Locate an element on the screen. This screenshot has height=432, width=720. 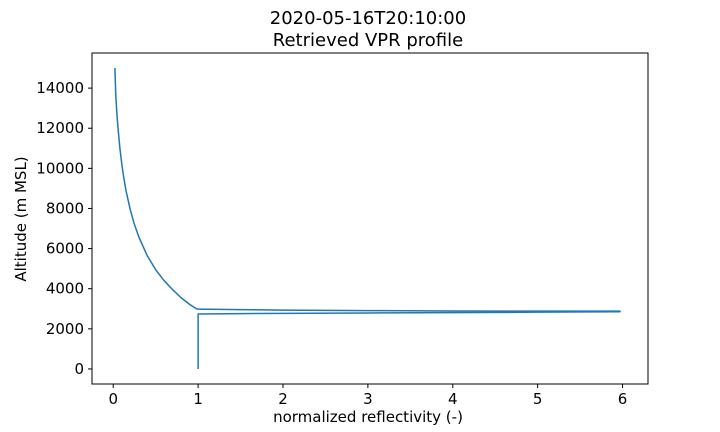
y-tick-label: 10000 is located at coordinates (60, 168).